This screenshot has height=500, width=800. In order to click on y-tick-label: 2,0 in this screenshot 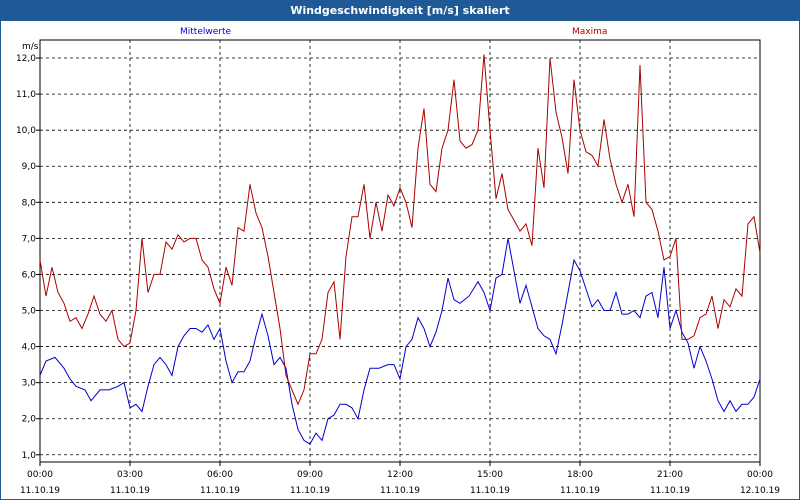, I will do `click(29, 420)`.